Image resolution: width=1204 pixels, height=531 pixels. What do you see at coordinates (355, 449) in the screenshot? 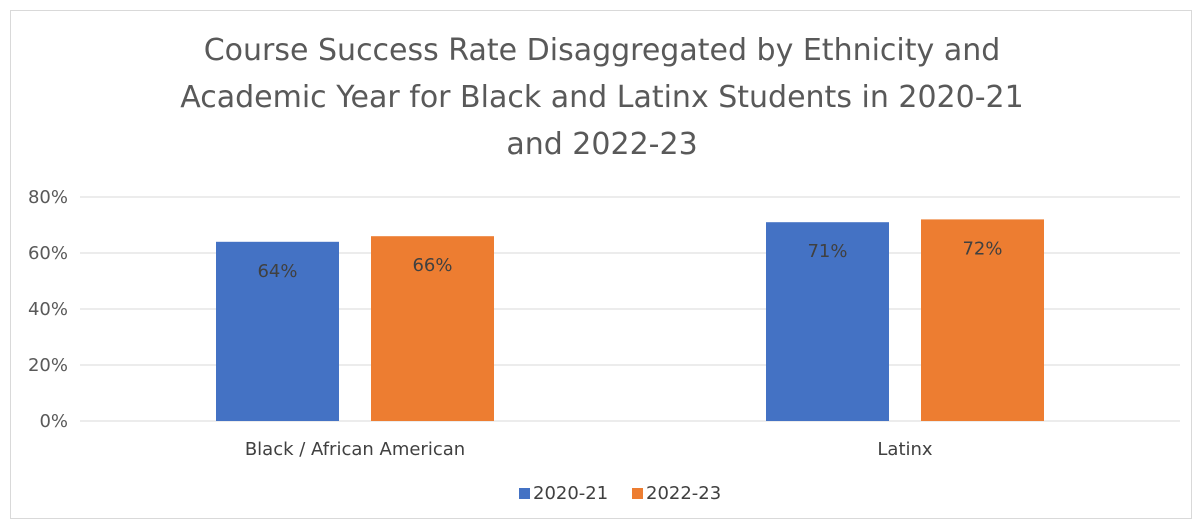
I see `category-label: Black / African American` at bounding box center [355, 449].